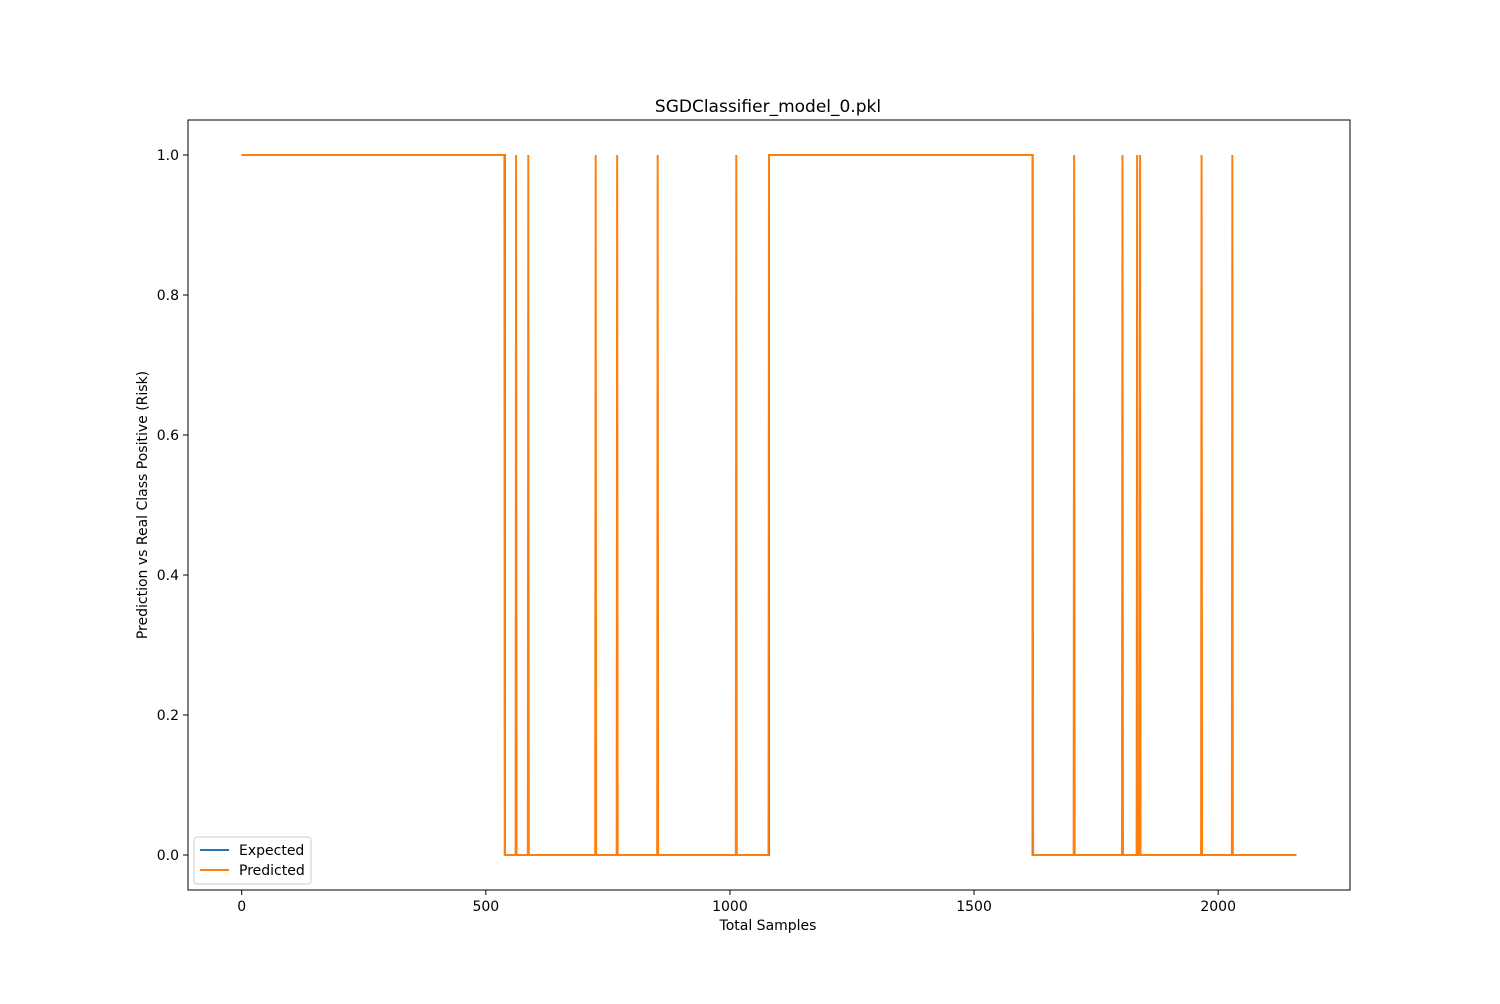 Image resolution: width=1500 pixels, height=1004 pixels. What do you see at coordinates (974, 907) in the screenshot?
I see `x-tick-label: 1500` at bounding box center [974, 907].